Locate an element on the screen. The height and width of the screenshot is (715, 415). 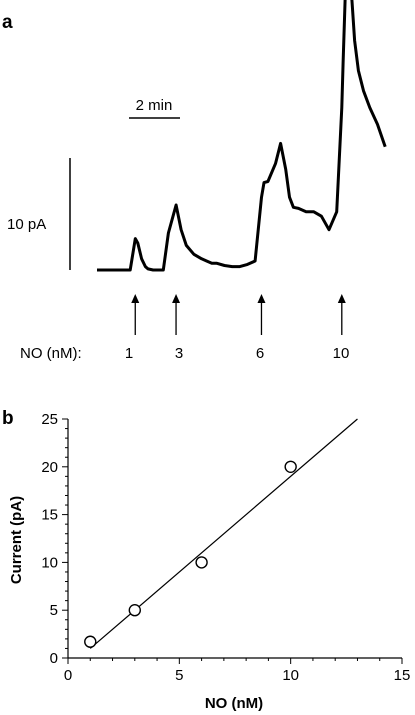
x-tick-label: 0 is located at coordinates (68, 675).